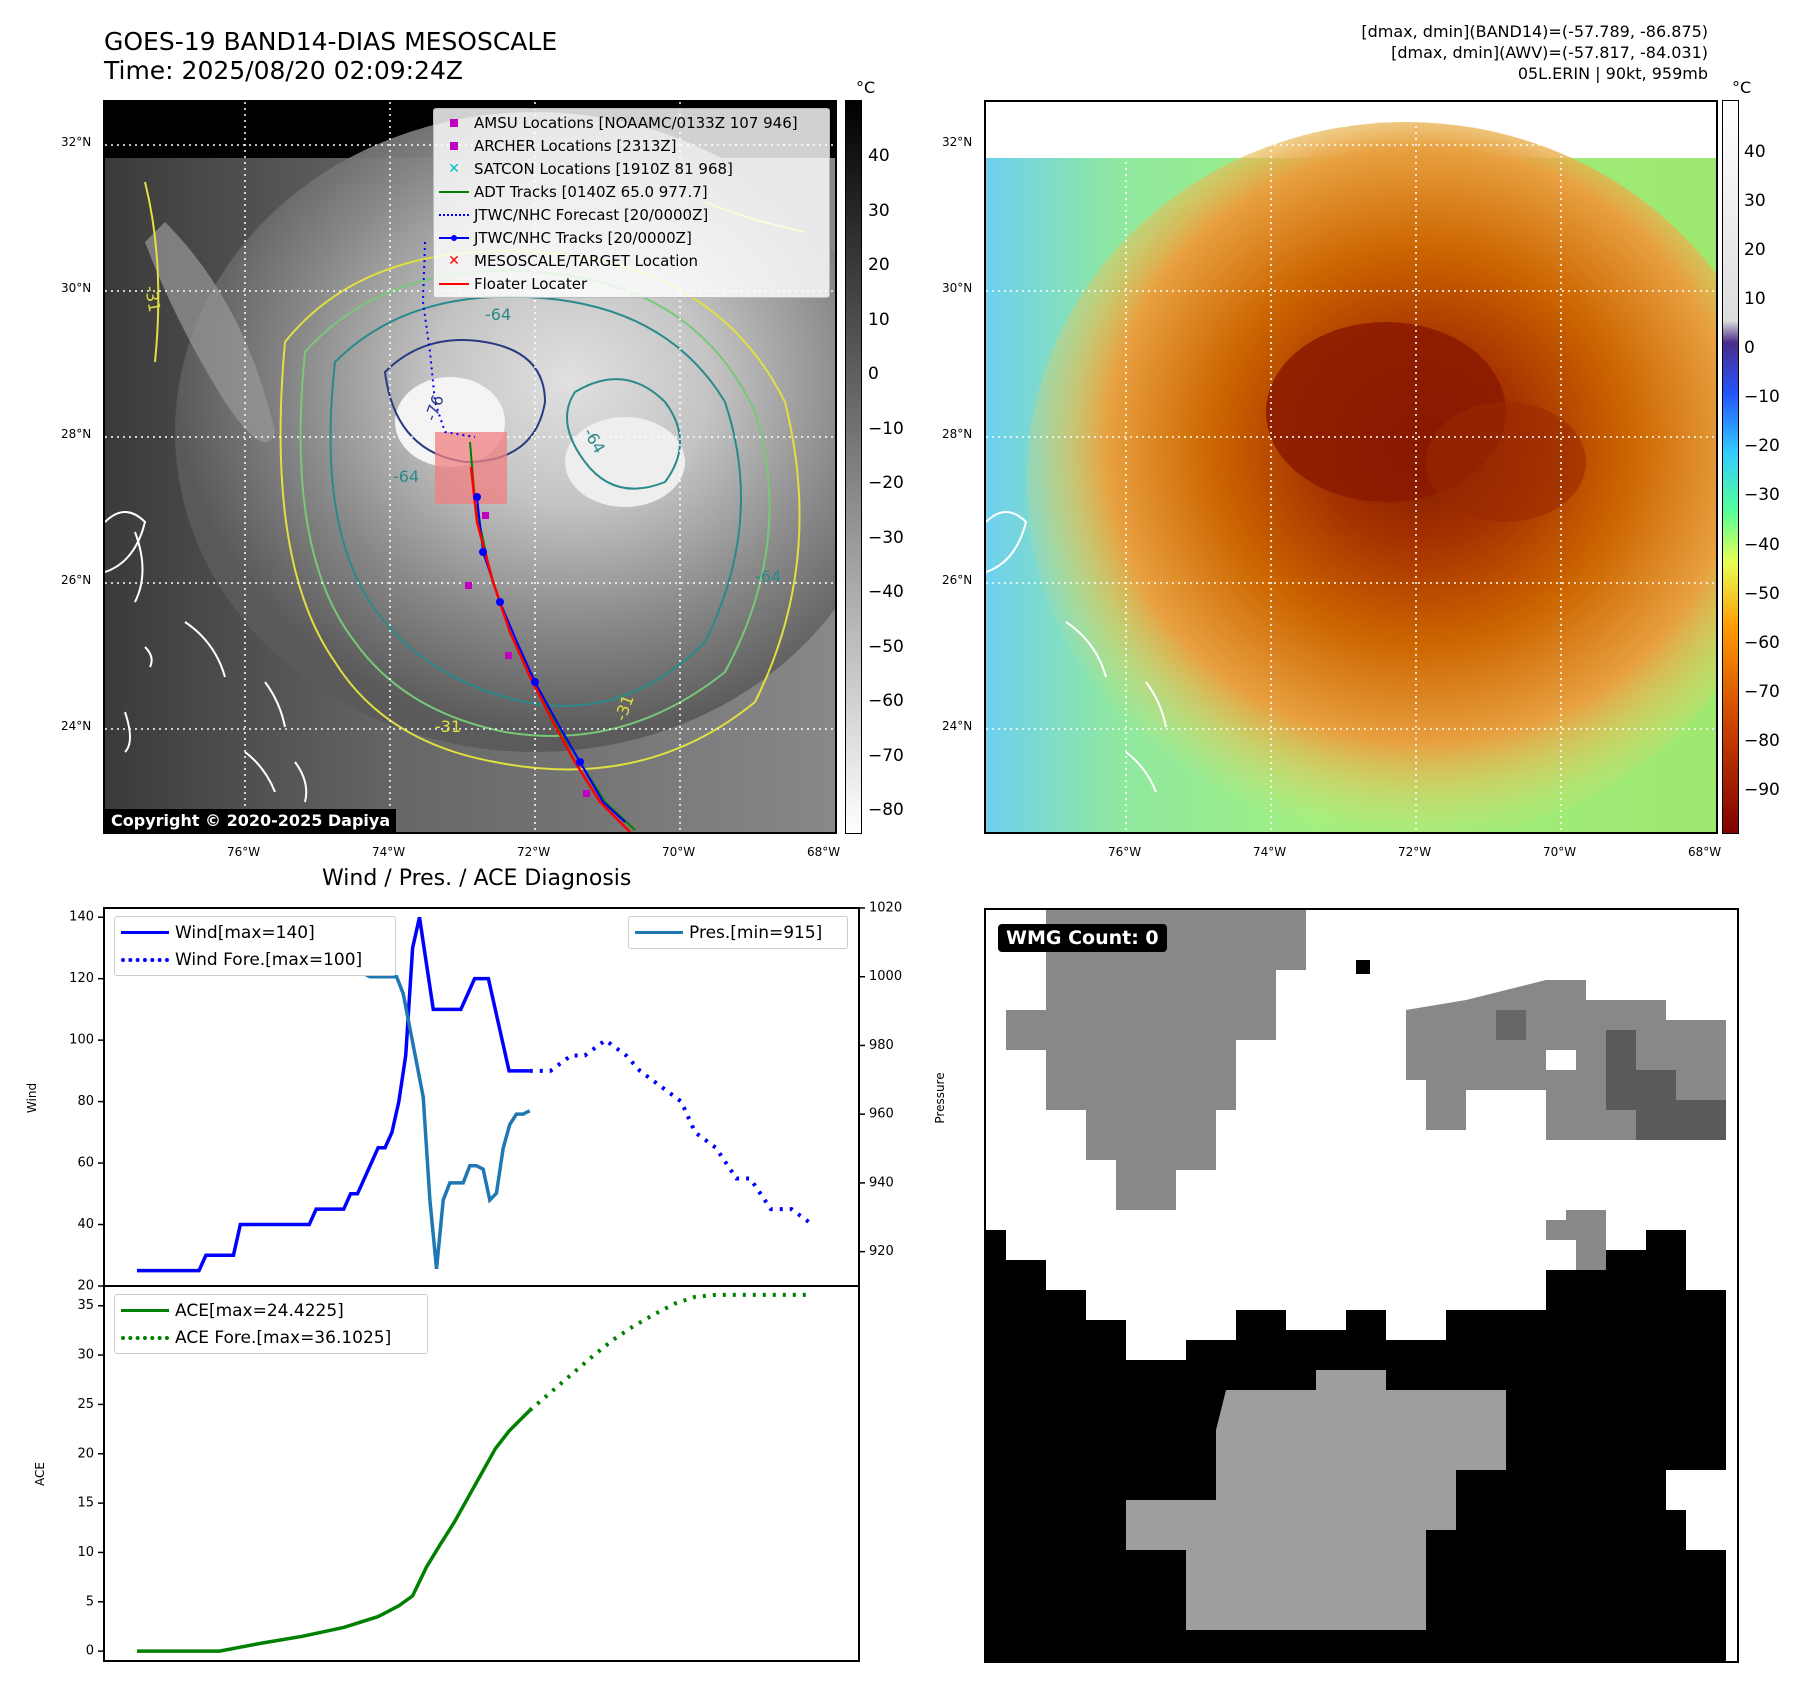 The width and height of the screenshot is (1797, 1690). Describe the element at coordinates (76, 726) in the screenshot. I see `lat-tick-label: 24°N` at that location.